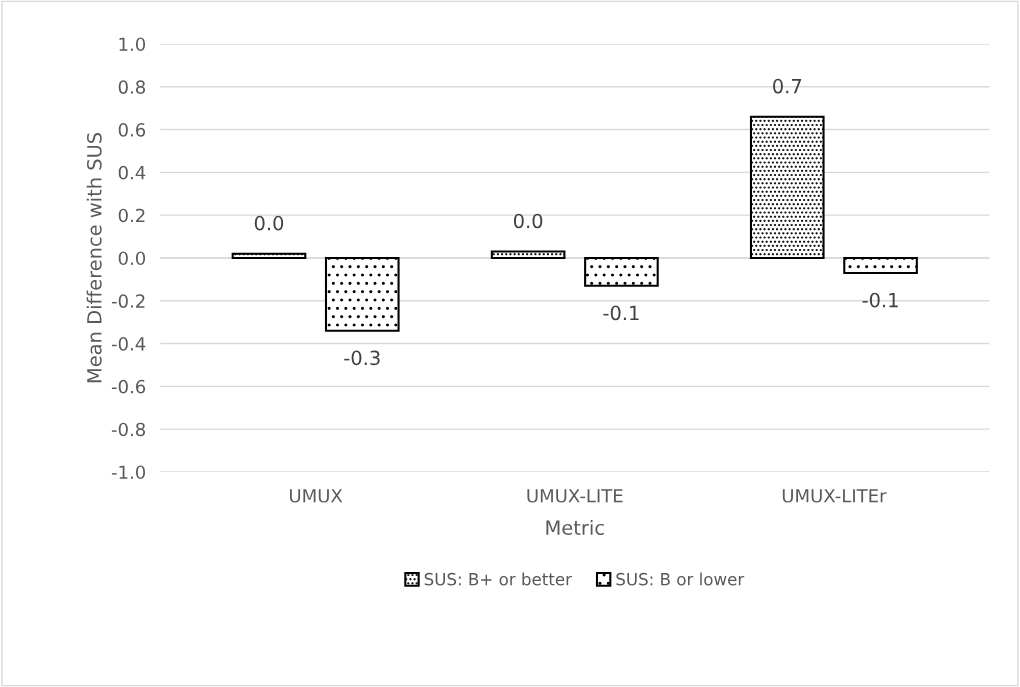 This screenshot has width=1020, height=687. What do you see at coordinates (132, 44) in the screenshot?
I see `y-tick-label: 1.0` at bounding box center [132, 44].